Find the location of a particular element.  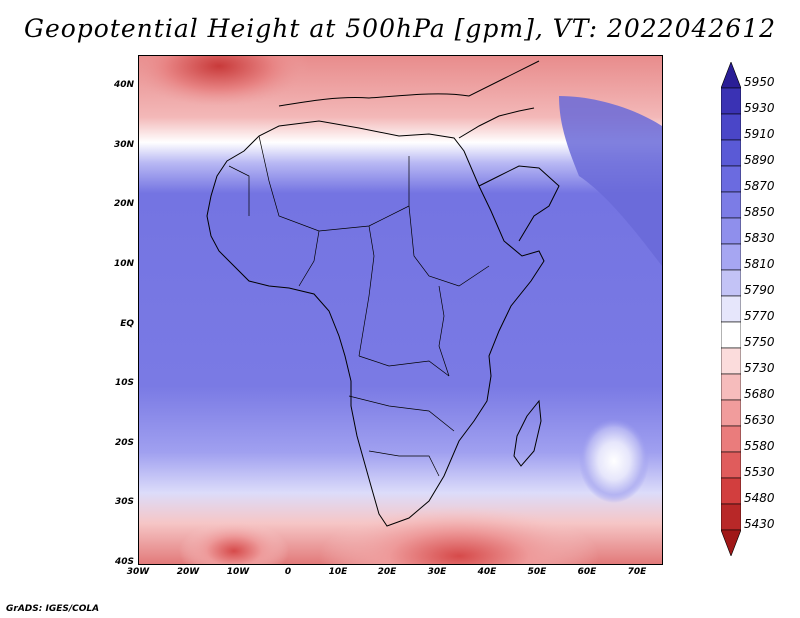

arabian-sea-trough is located at coordinates (610, 181).